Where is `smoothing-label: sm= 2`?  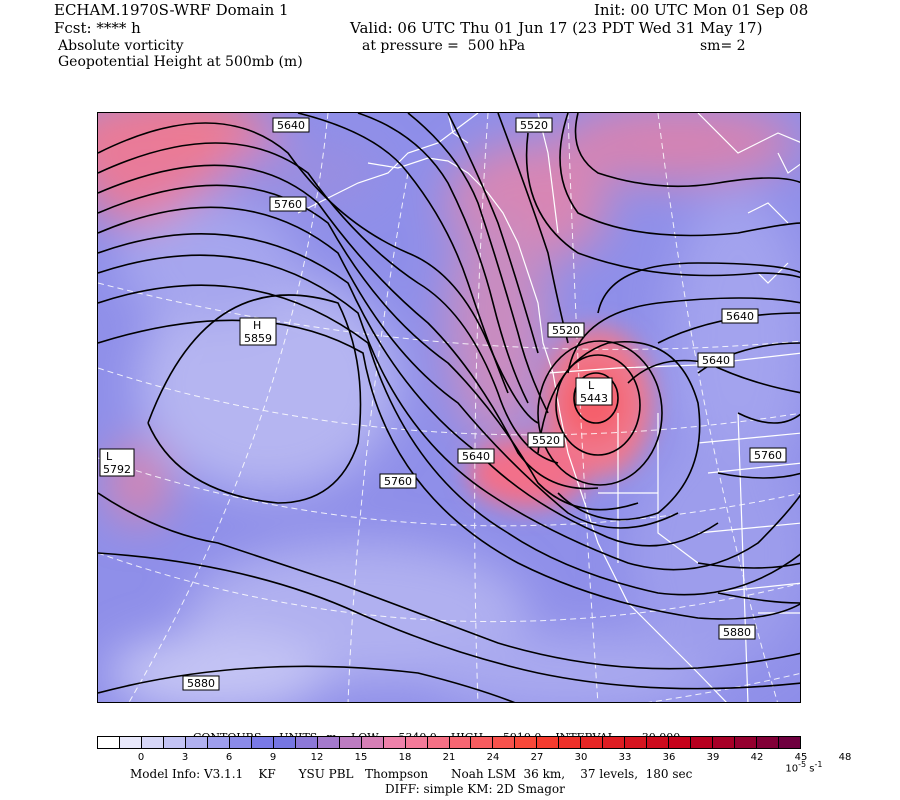
smoothing-label: sm= 2 is located at coordinates (723, 46).